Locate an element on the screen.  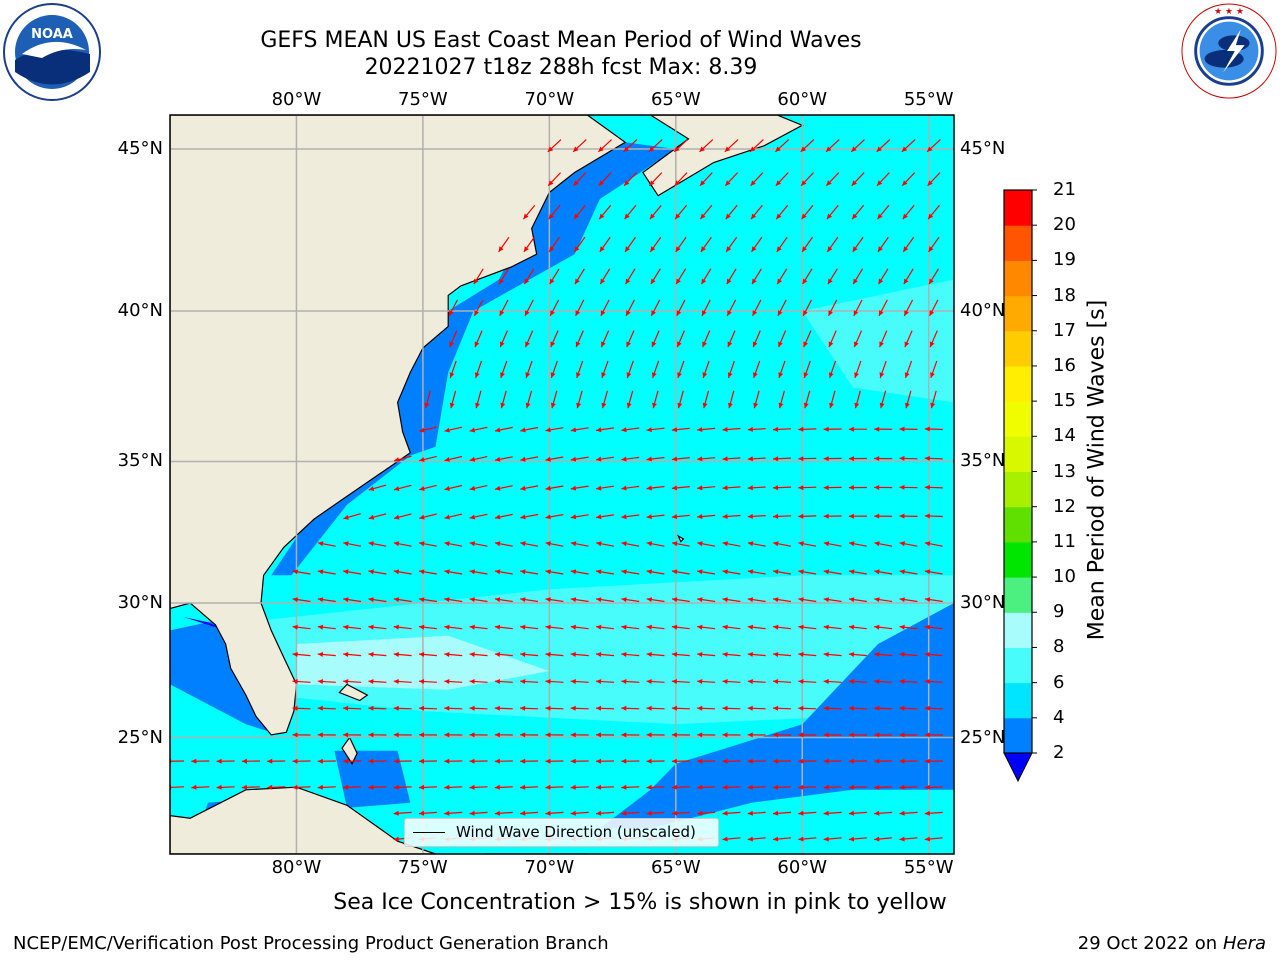
legend-label: Wind Wave Direction (unscaled) is located at coordinates (576, 832).